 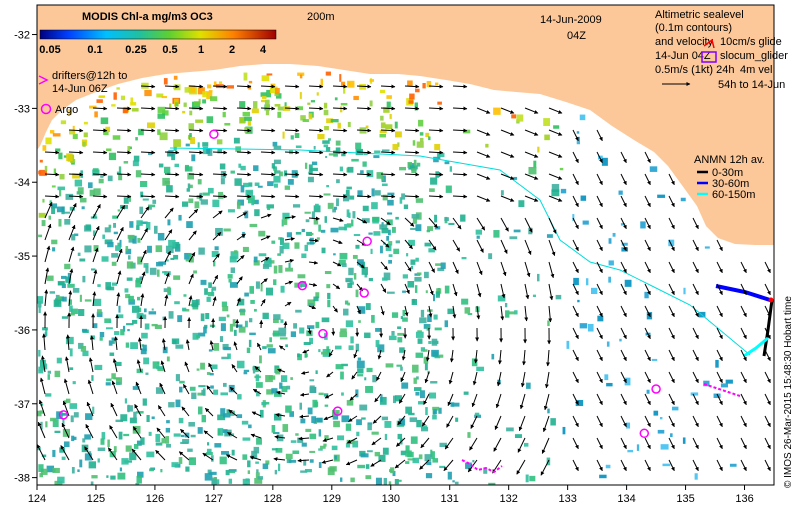 What do you see at coordinates (751, 42) in the screenshot?
I see `glide-label: 10cm/s glide` at bounding box center [751, 42].